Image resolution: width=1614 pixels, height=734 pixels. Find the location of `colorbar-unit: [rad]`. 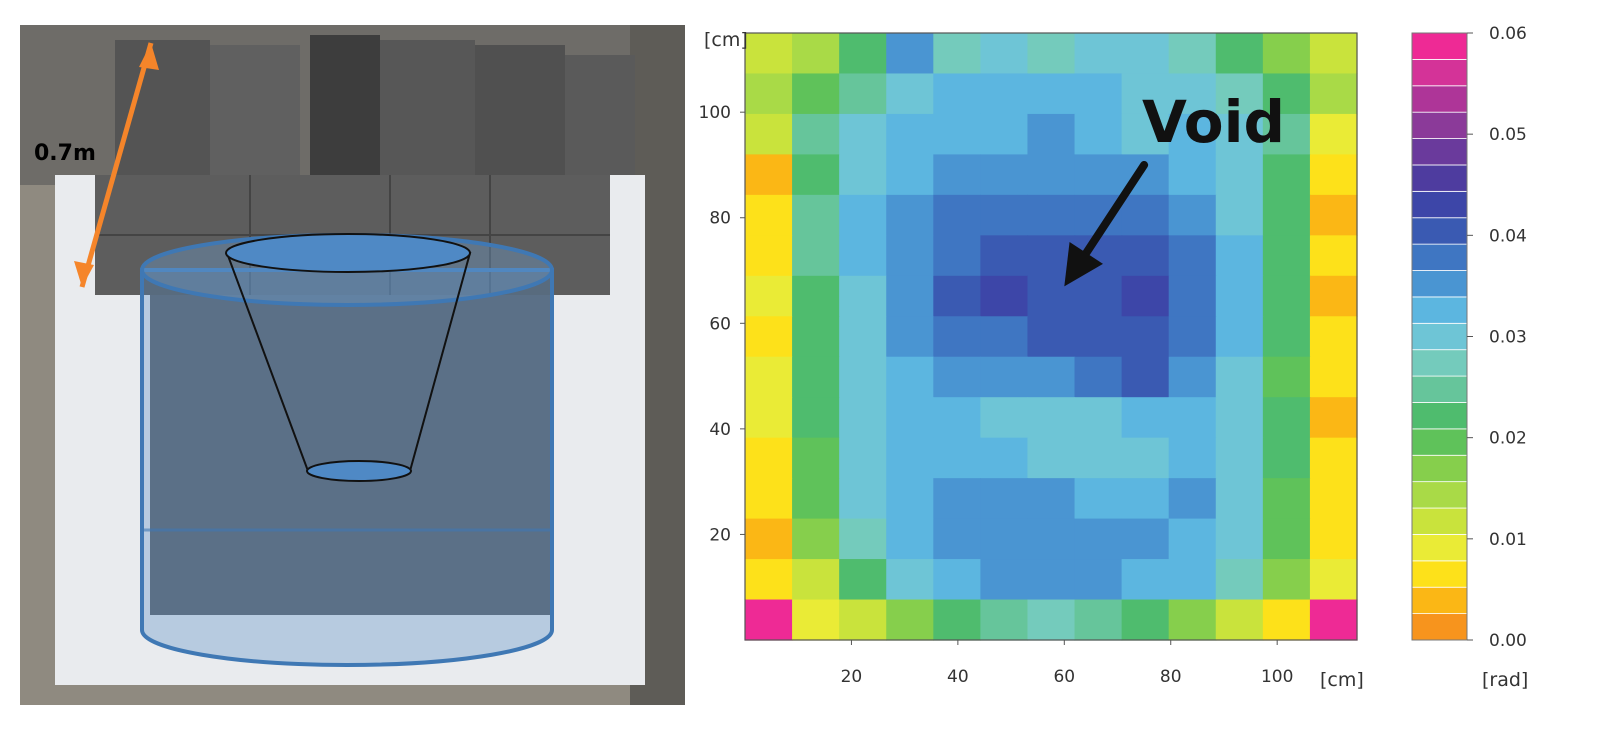

colorbar-unit: [rad] is located at coordinates (1505, 680).